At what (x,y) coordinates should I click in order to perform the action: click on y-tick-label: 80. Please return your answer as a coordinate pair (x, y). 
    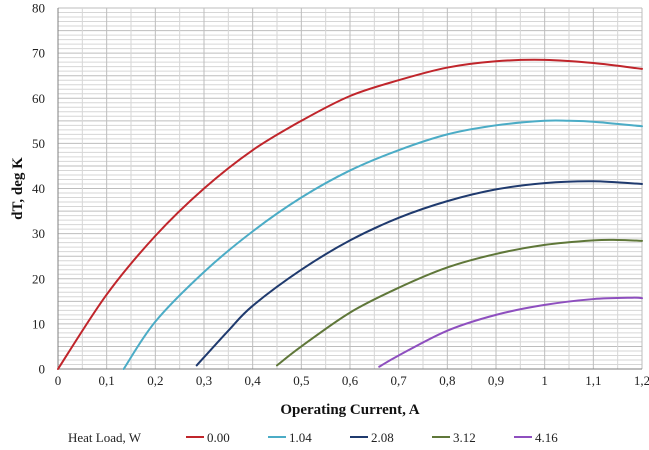
    Looking at the image, I should click on (38, 8).